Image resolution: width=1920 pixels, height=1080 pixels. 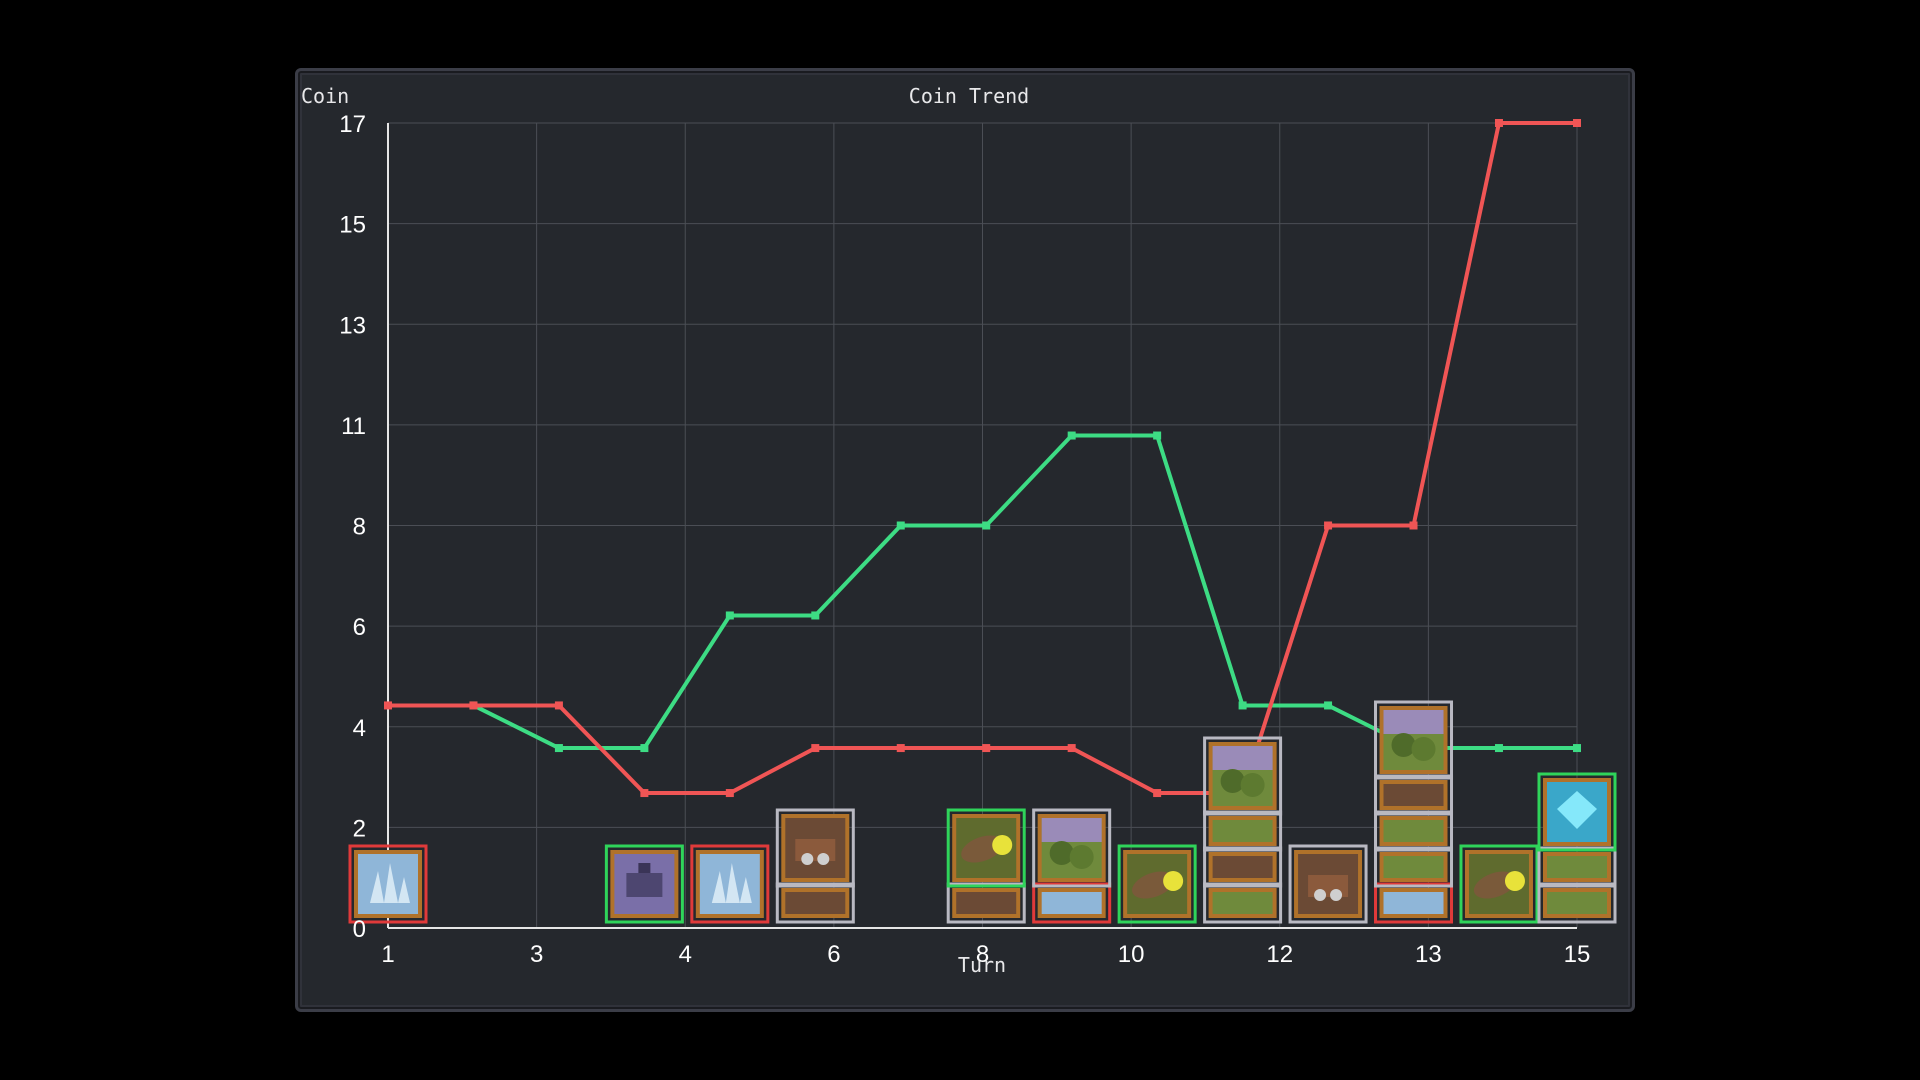 What do you see at coordinates (685, 954) in the screenshot?
I see `x-tick-label: 4` at bounding box center [685, 954].